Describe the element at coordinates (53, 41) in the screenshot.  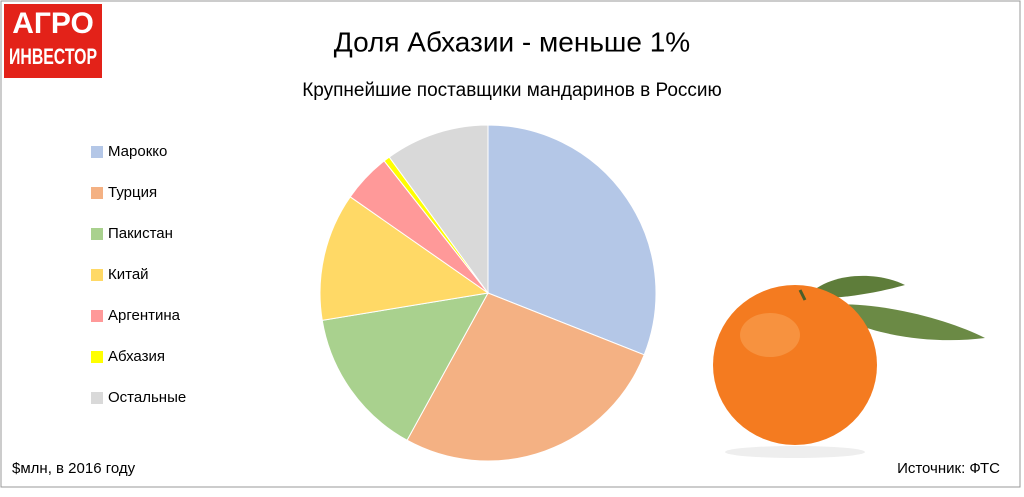
I see `logo-box` at that location.